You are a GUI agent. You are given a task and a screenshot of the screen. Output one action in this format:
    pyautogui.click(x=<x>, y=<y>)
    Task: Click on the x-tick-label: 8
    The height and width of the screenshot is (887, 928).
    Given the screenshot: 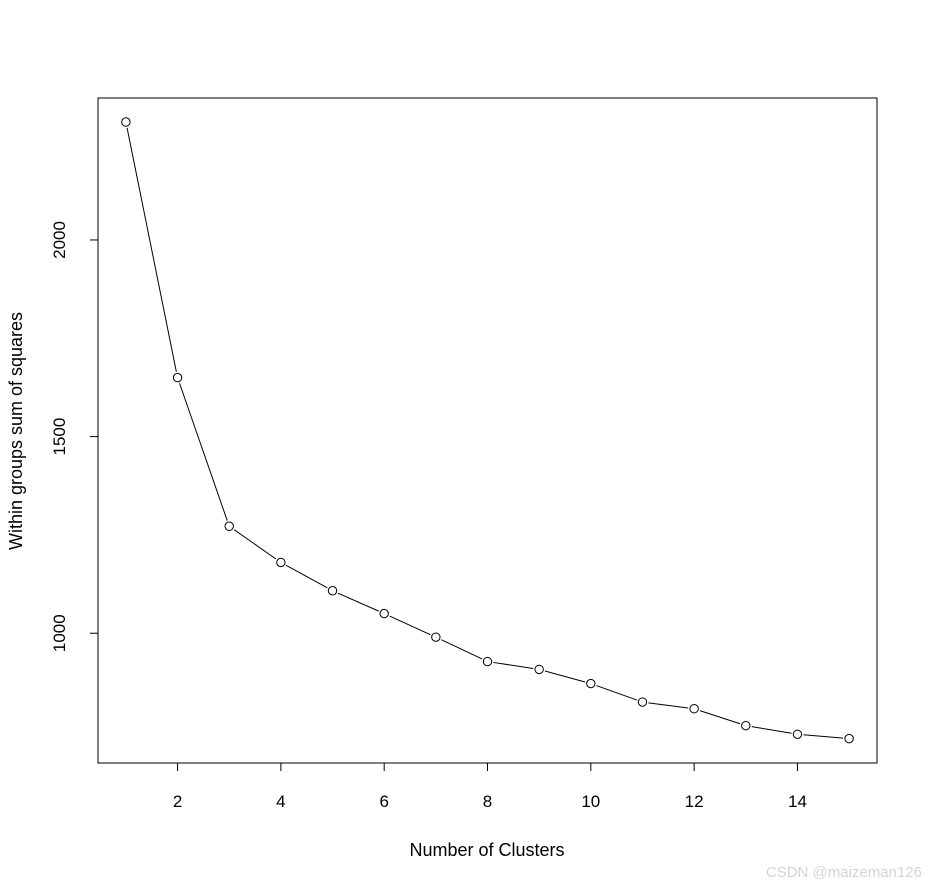 What is the action you would take?
    pyautogui.click(x=487, y=801)
    